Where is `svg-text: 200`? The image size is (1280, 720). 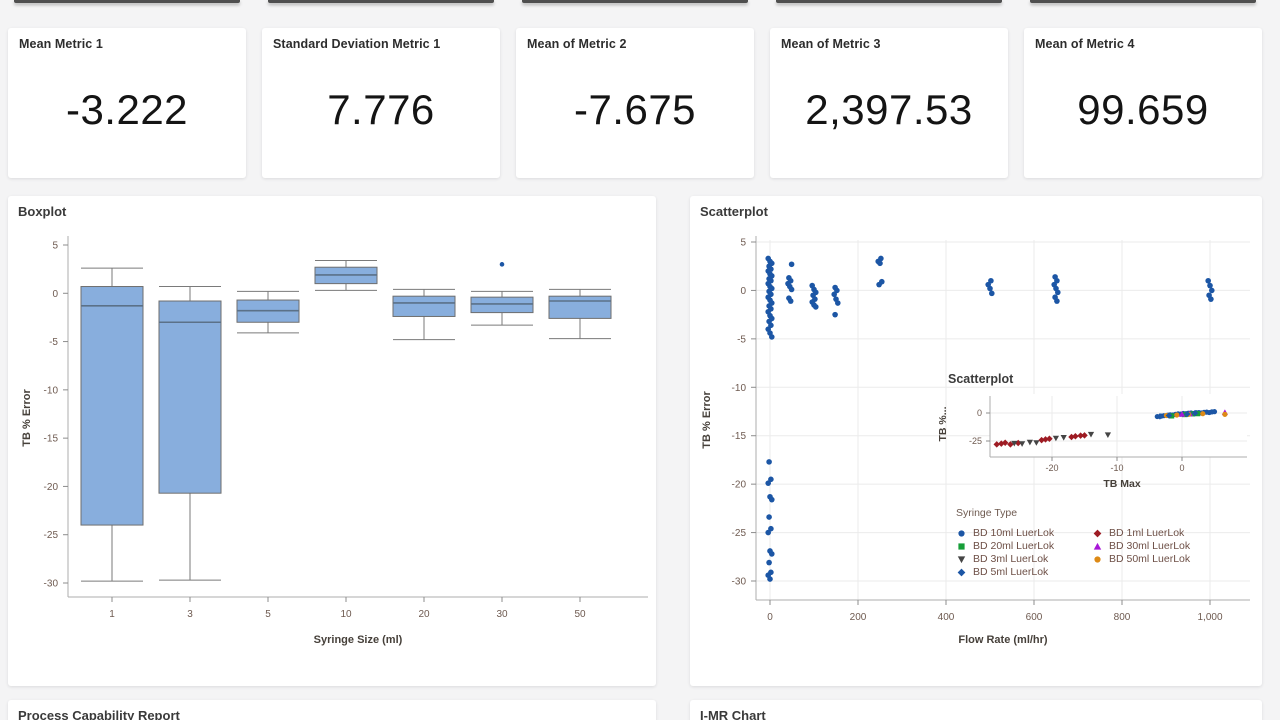
svg-text: 200 is located at coordinates (858, 617).